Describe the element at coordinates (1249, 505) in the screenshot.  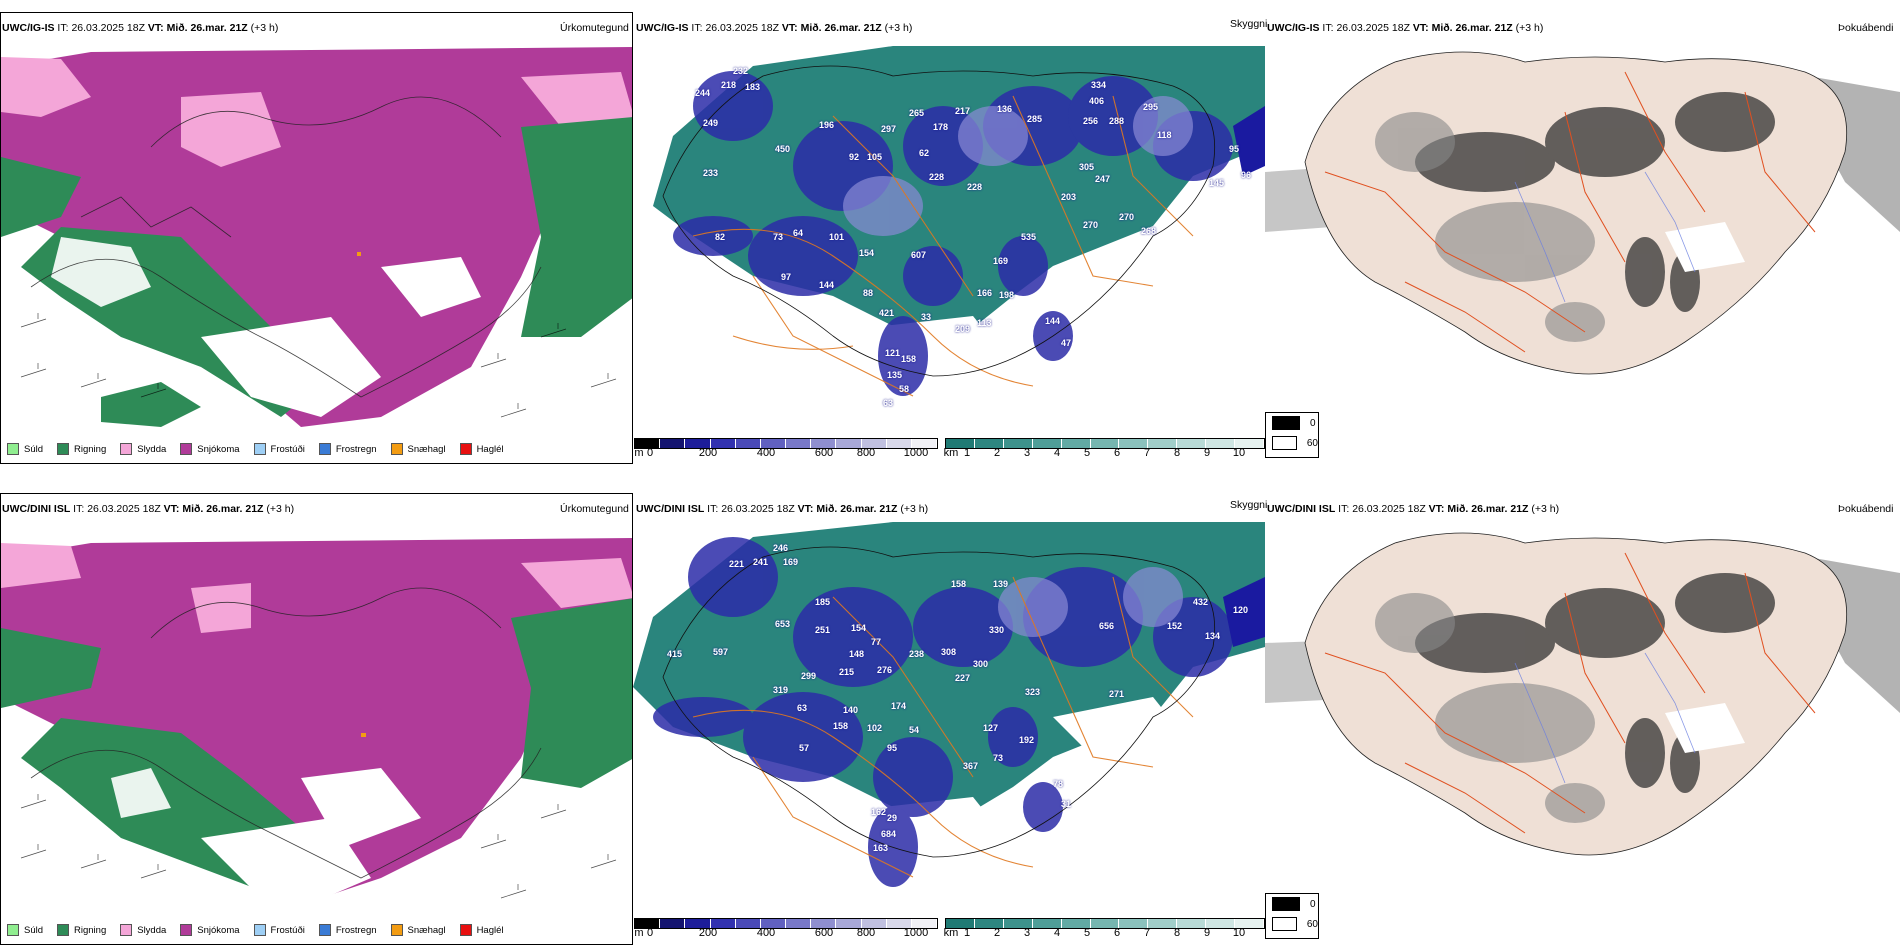
I see `visibility-title-row2: Skyggni` at that location.